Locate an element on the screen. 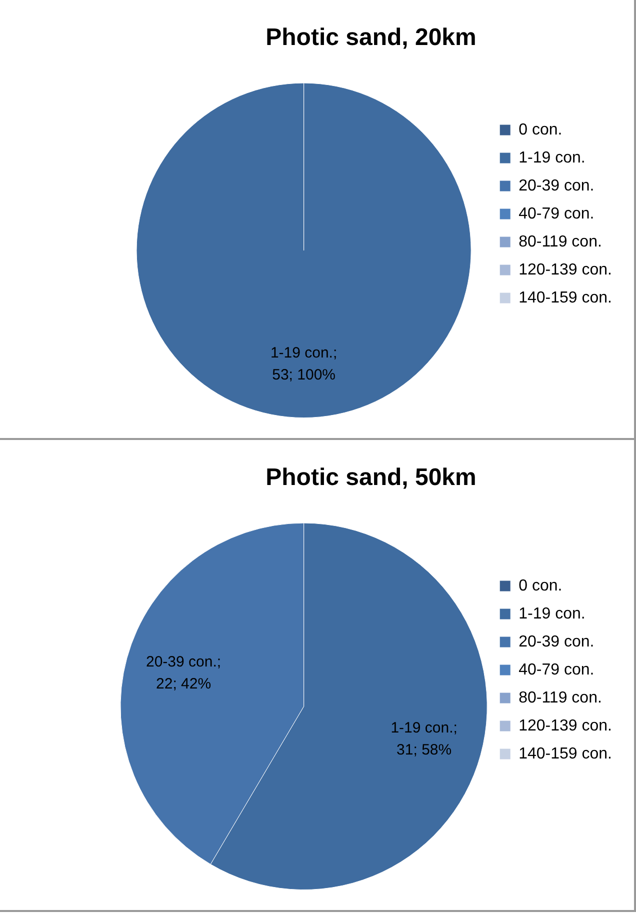  data-label: 1-19 con.; 31; 58% is located at coordinates (424, 738).